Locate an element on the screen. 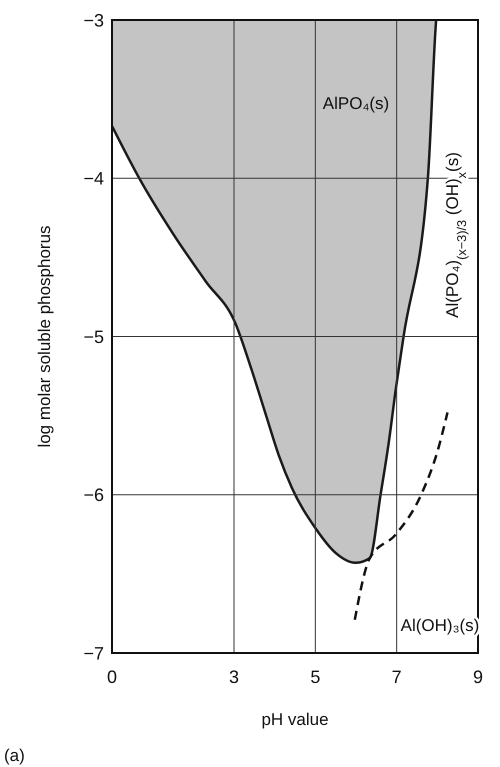 The image size is (500, 767). y-axis-title: log molar soluble phosphorus is located at coordinates (44, 336).